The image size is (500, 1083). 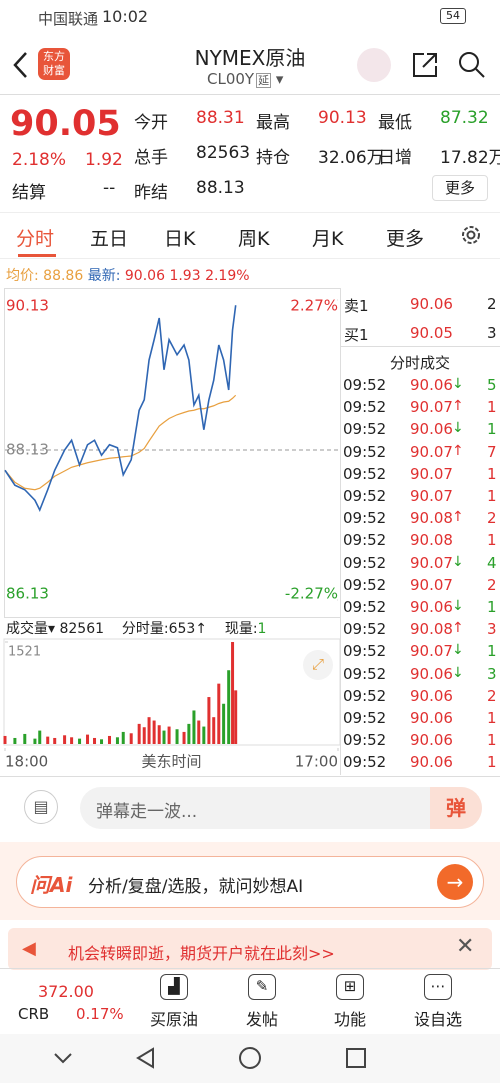 I want to click on nav-icons, so click(x=210, y=1058).